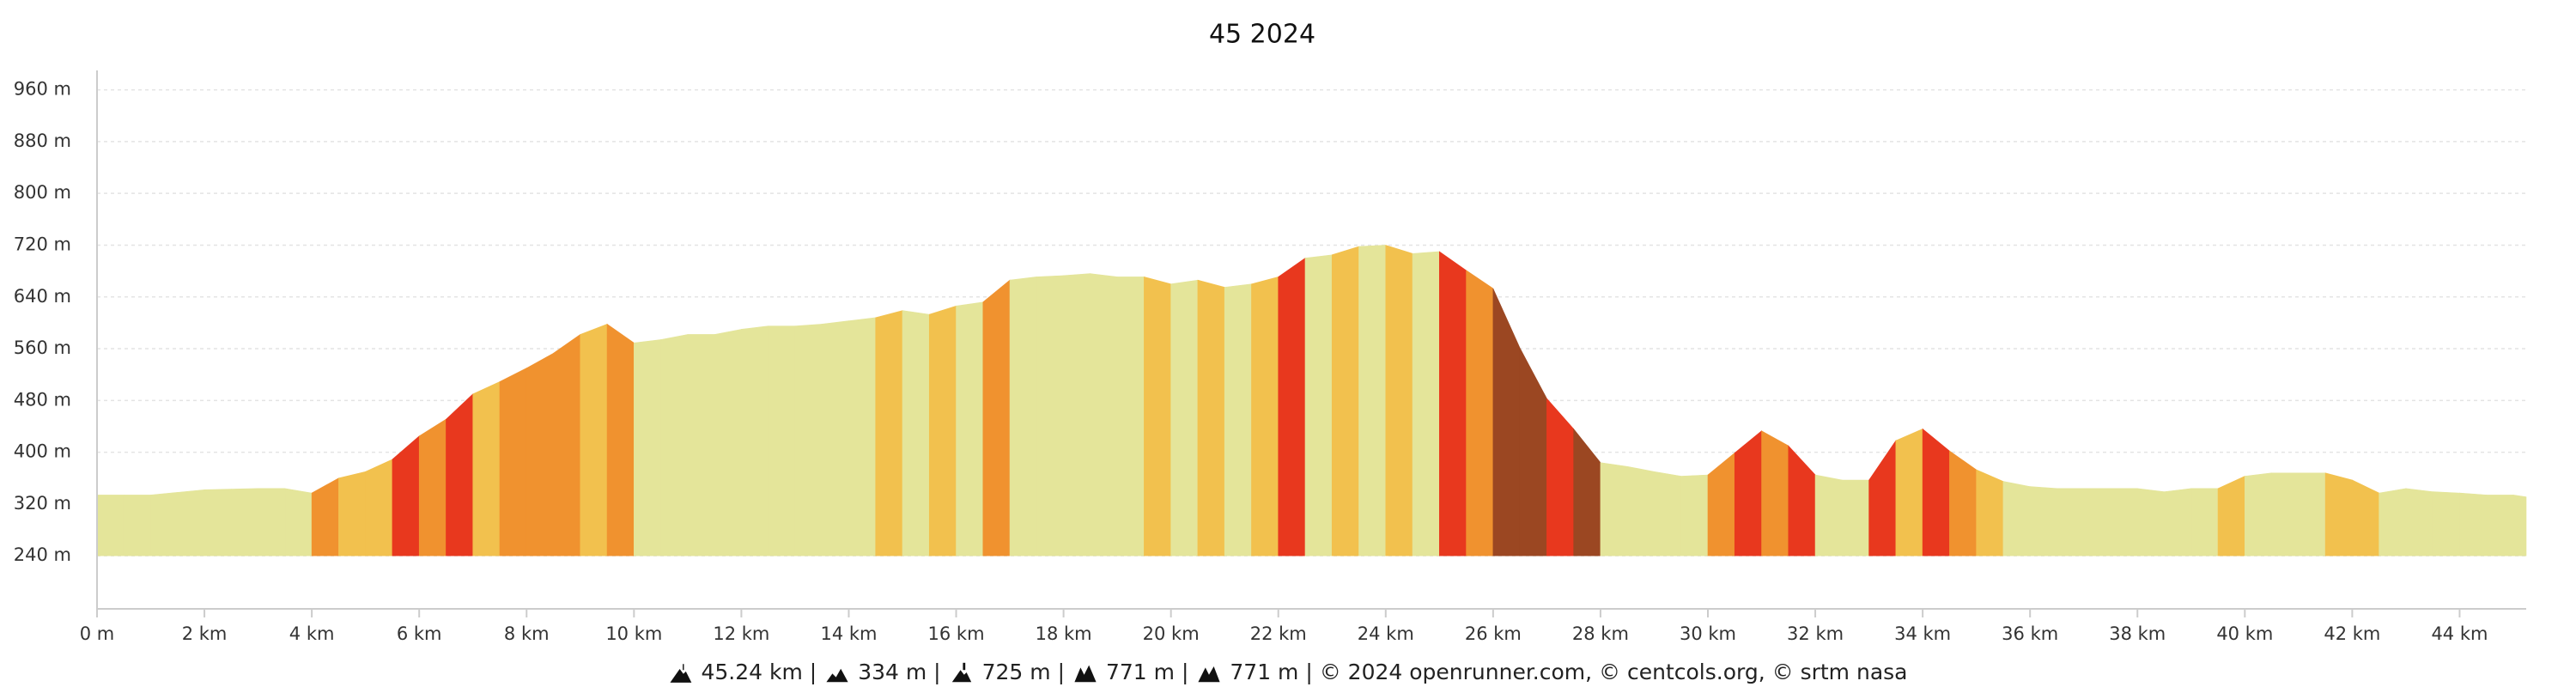 This screenshot has height=687, width=2576. I want to click on x-tick-label: 20 km, so click(1171, 633).